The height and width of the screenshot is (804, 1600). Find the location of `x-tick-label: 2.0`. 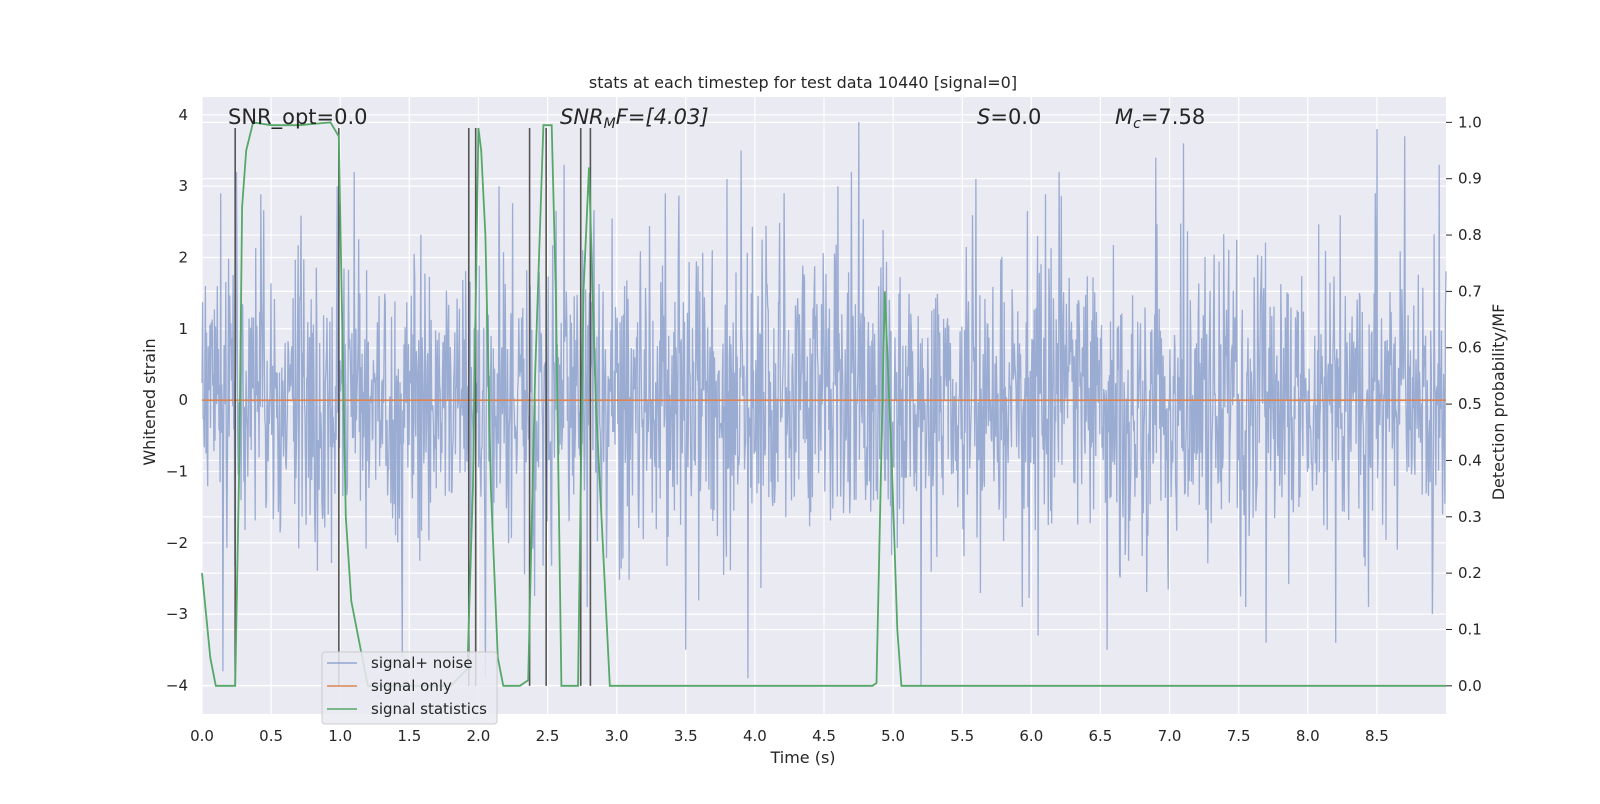

x-tick-label: 2.0 is located at coordinates (479, 736).